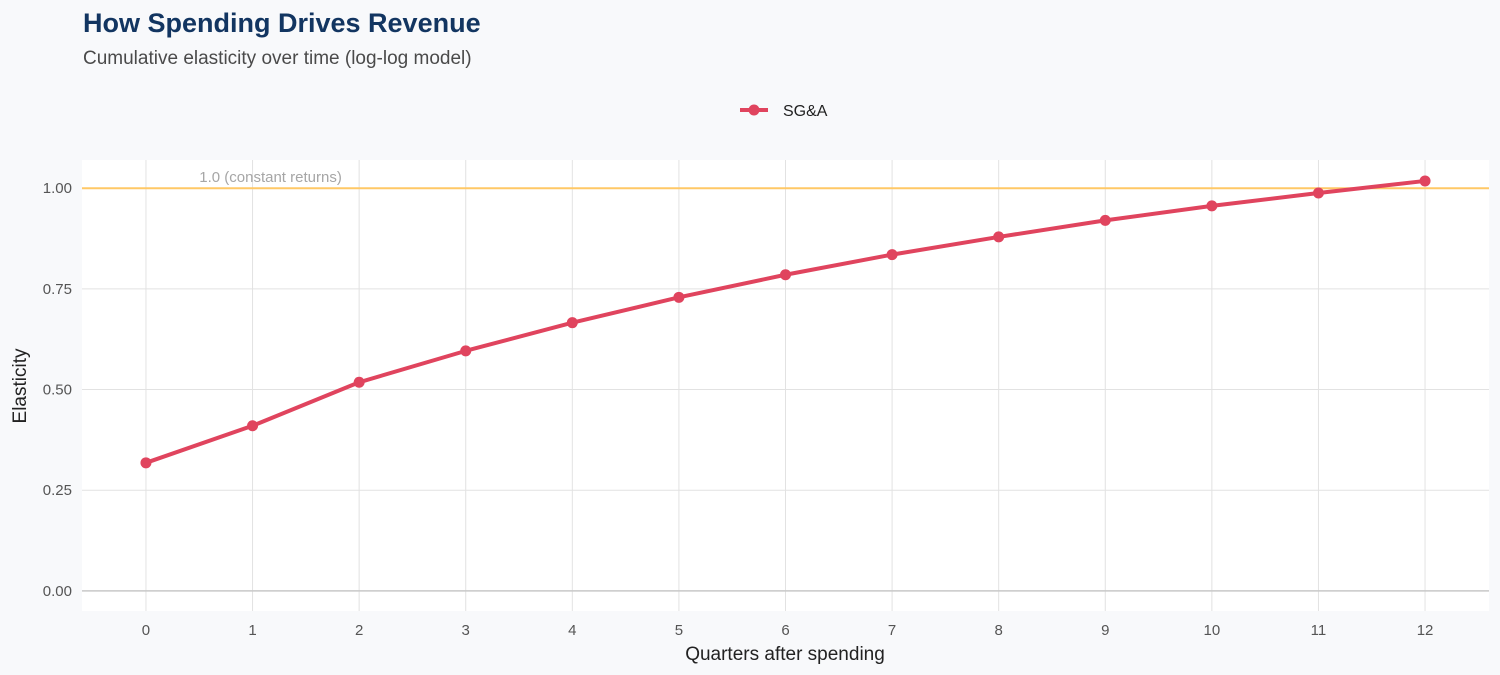 Image resolution: width=1500 pixels, height=675 pixels. I want to click on y-tick-label: 0.50, so click(57, 390).